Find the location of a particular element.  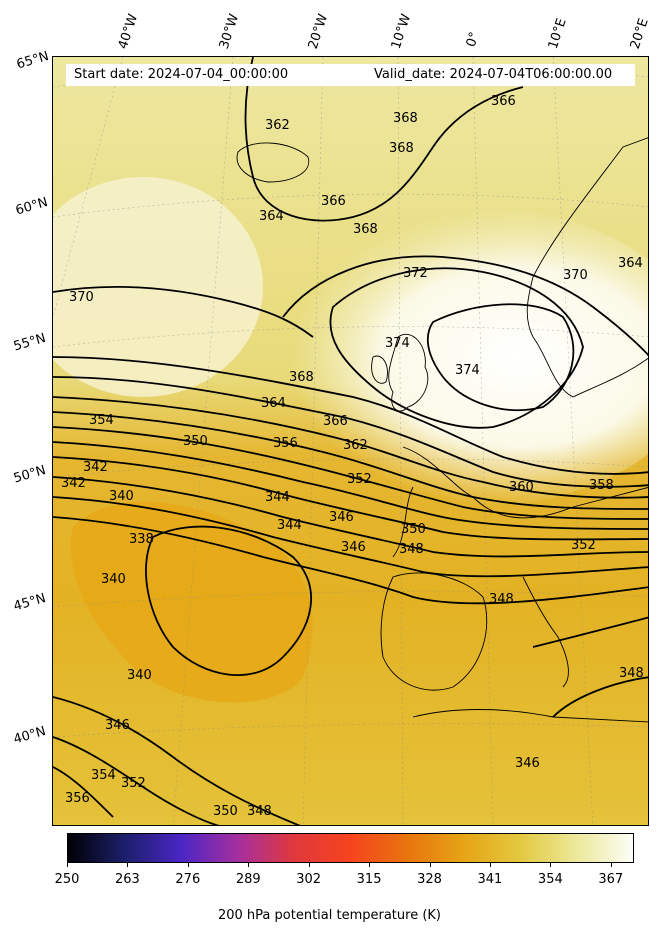

colorbar-tick-label: 367 is located at coordinates (611, 879).